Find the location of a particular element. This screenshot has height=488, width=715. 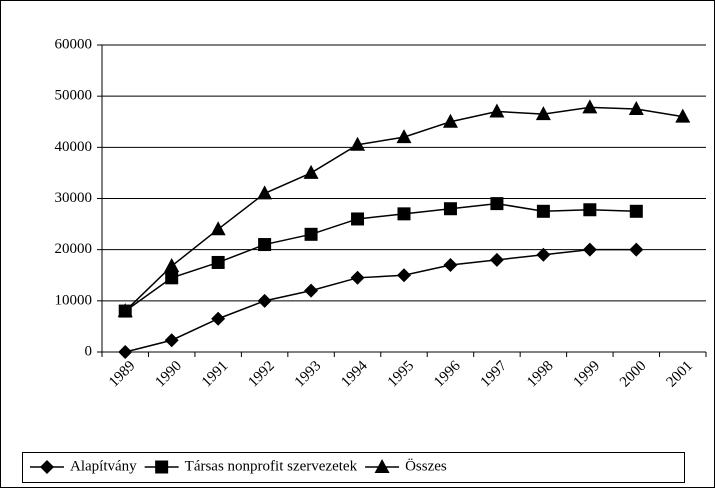

legend-box is located at coordinates (353, 467).